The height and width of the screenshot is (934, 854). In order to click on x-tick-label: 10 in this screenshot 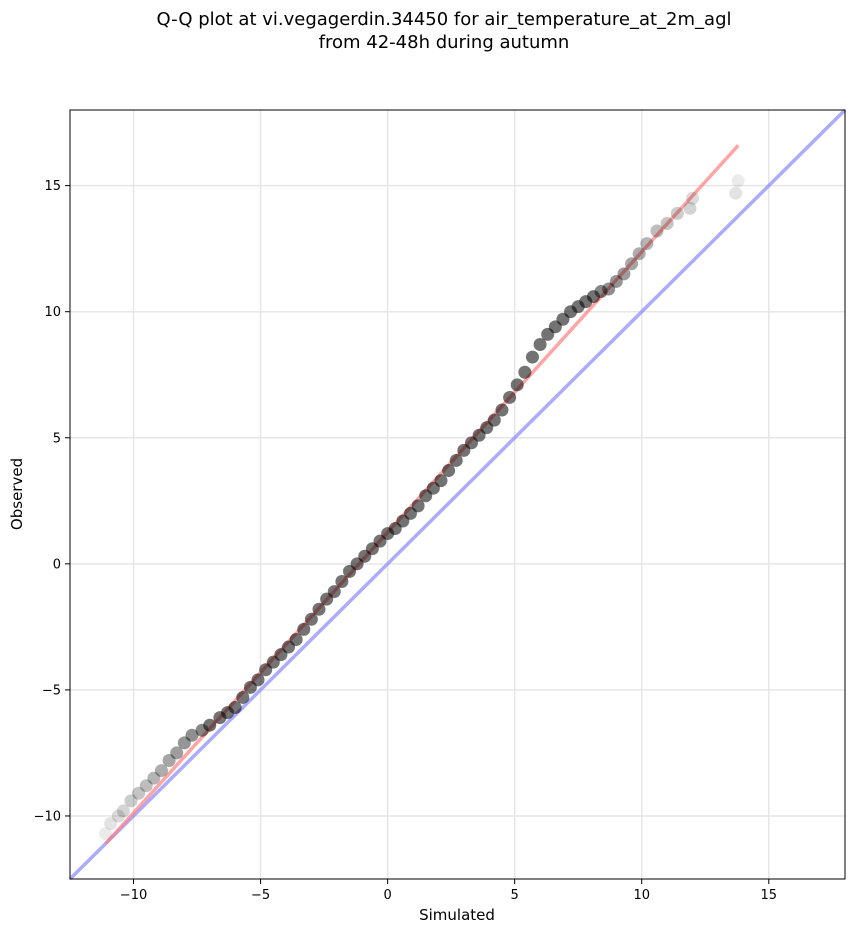, I will do `click(641, 895)`.